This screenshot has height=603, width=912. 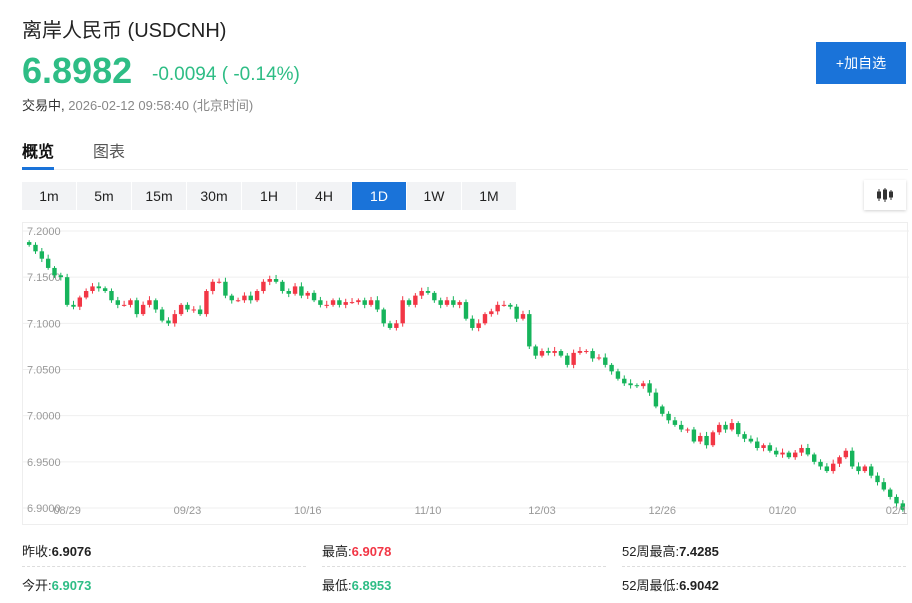 I want to click on period-1M: 1M, so click(x=489, y=196).